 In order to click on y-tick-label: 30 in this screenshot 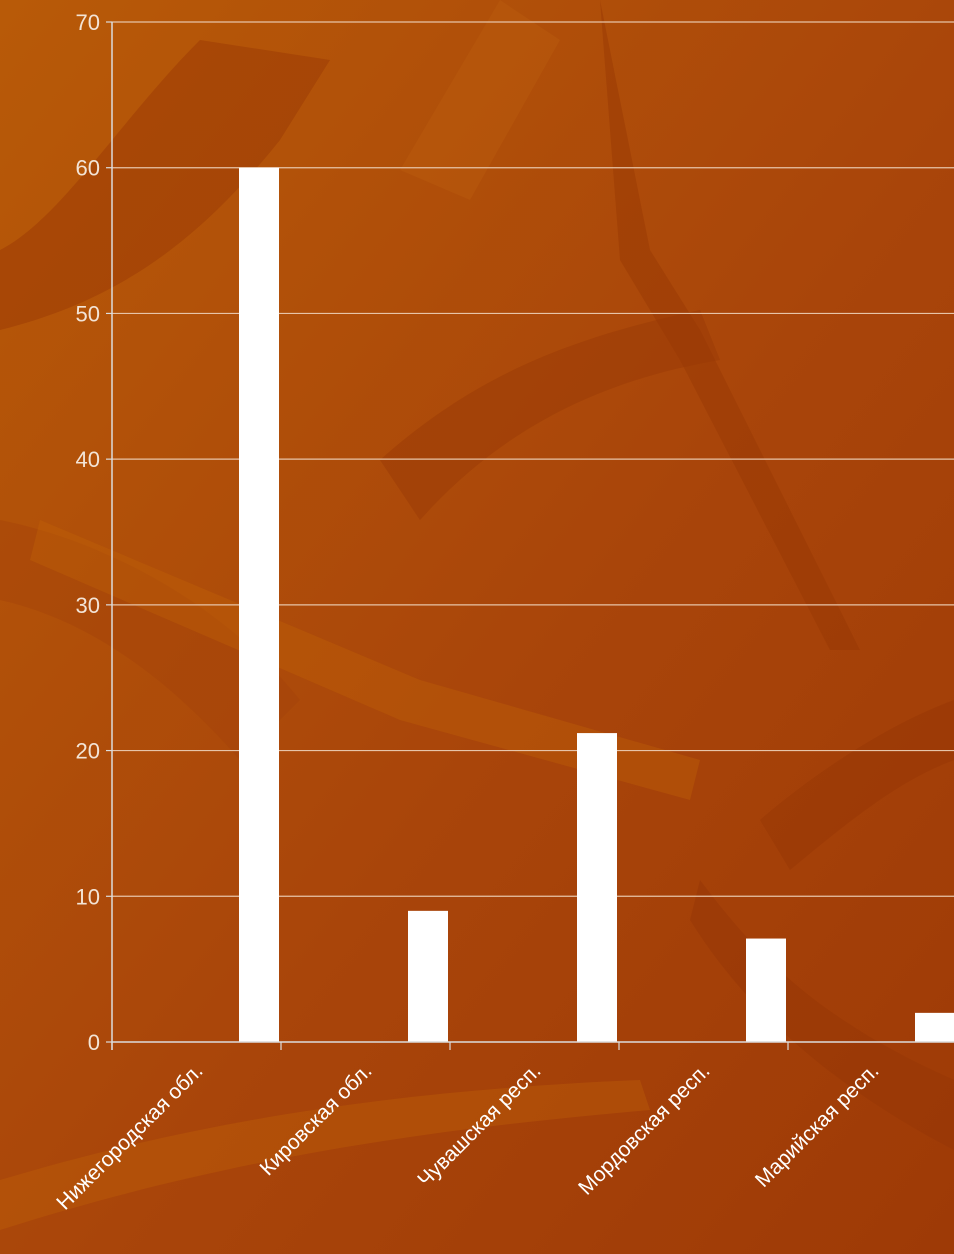, I will do `click(88, 605)`.